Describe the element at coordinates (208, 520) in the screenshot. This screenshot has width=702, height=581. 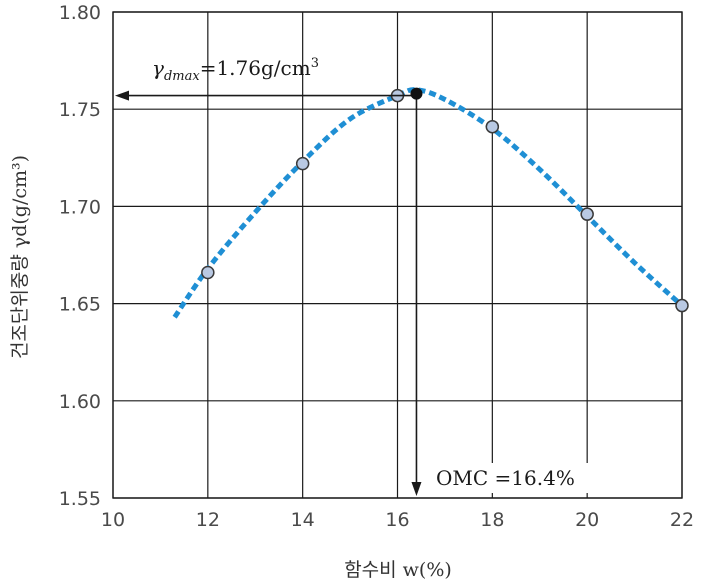
I see `x-tick-label: 12` at that location.